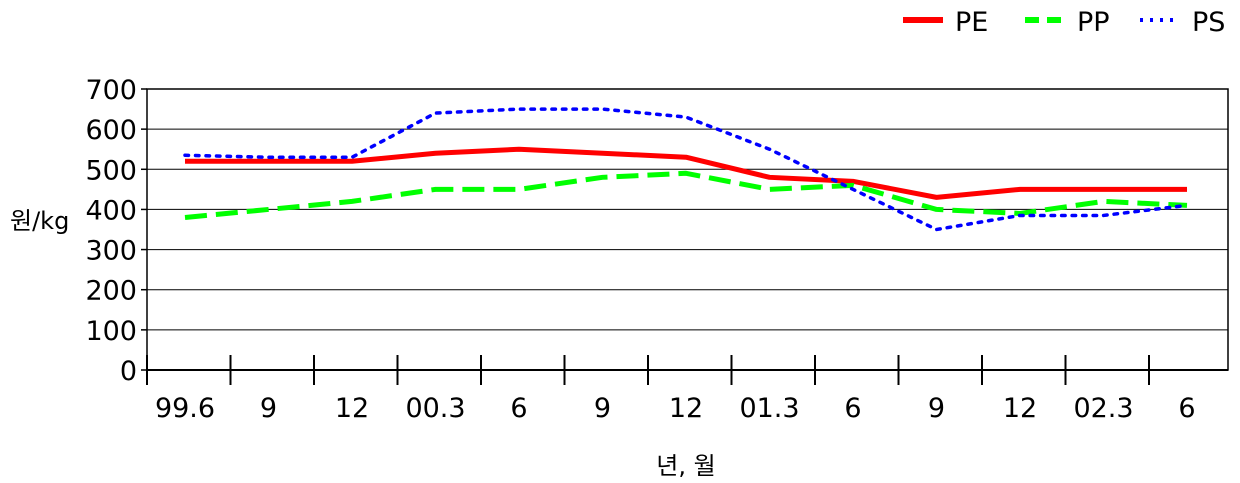 Image resolution: width=1240 pixels, height=483 pixels. I want to click on x-tick-label: 02.3, so click(1103, 408).